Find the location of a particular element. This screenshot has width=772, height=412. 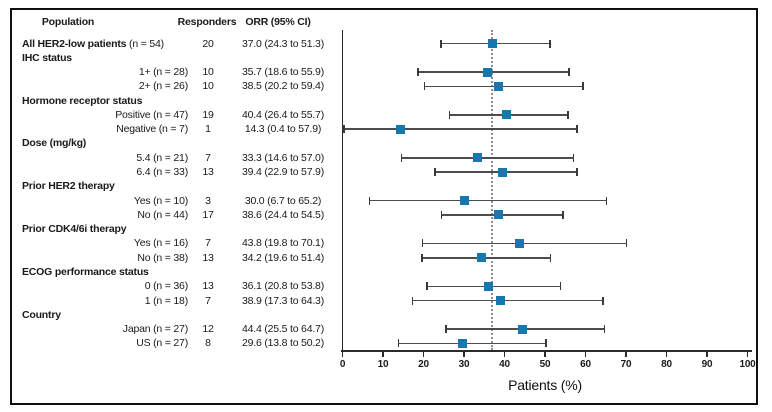

x-axis-line is located at coordinates (546, 351).